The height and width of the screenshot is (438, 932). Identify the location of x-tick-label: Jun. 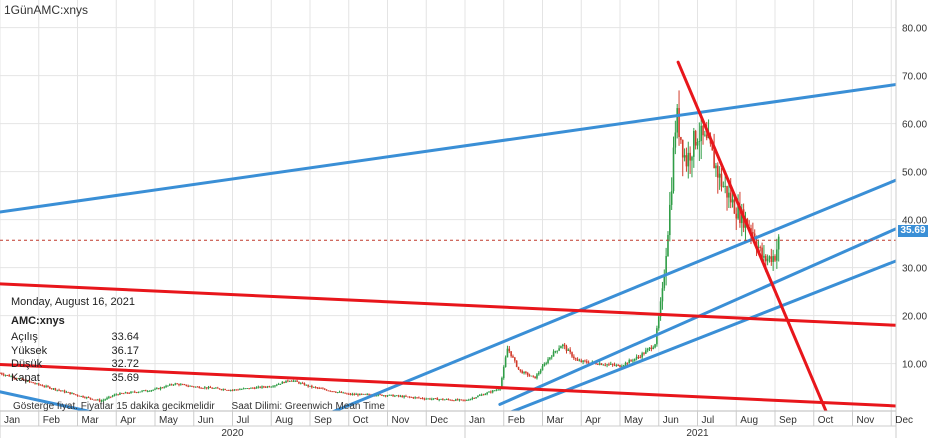
(671, 420).